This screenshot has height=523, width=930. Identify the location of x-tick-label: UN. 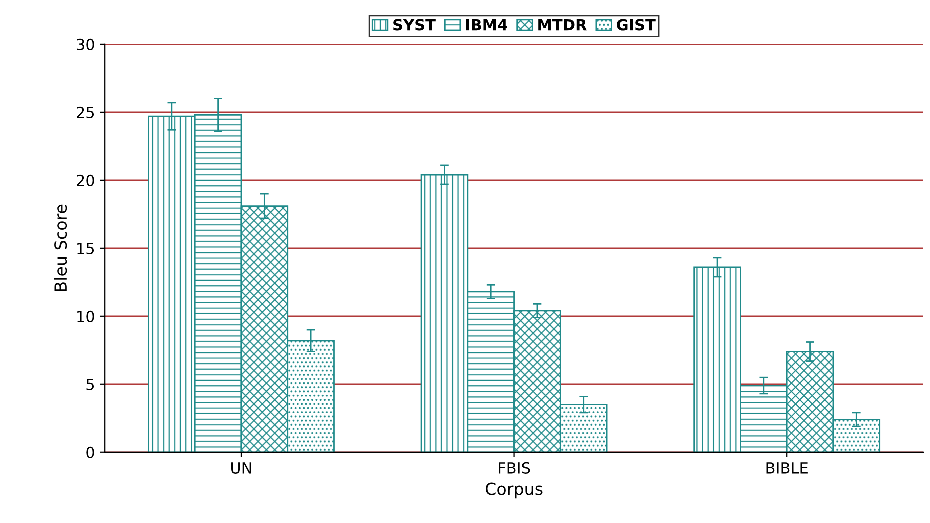
(242, 468).